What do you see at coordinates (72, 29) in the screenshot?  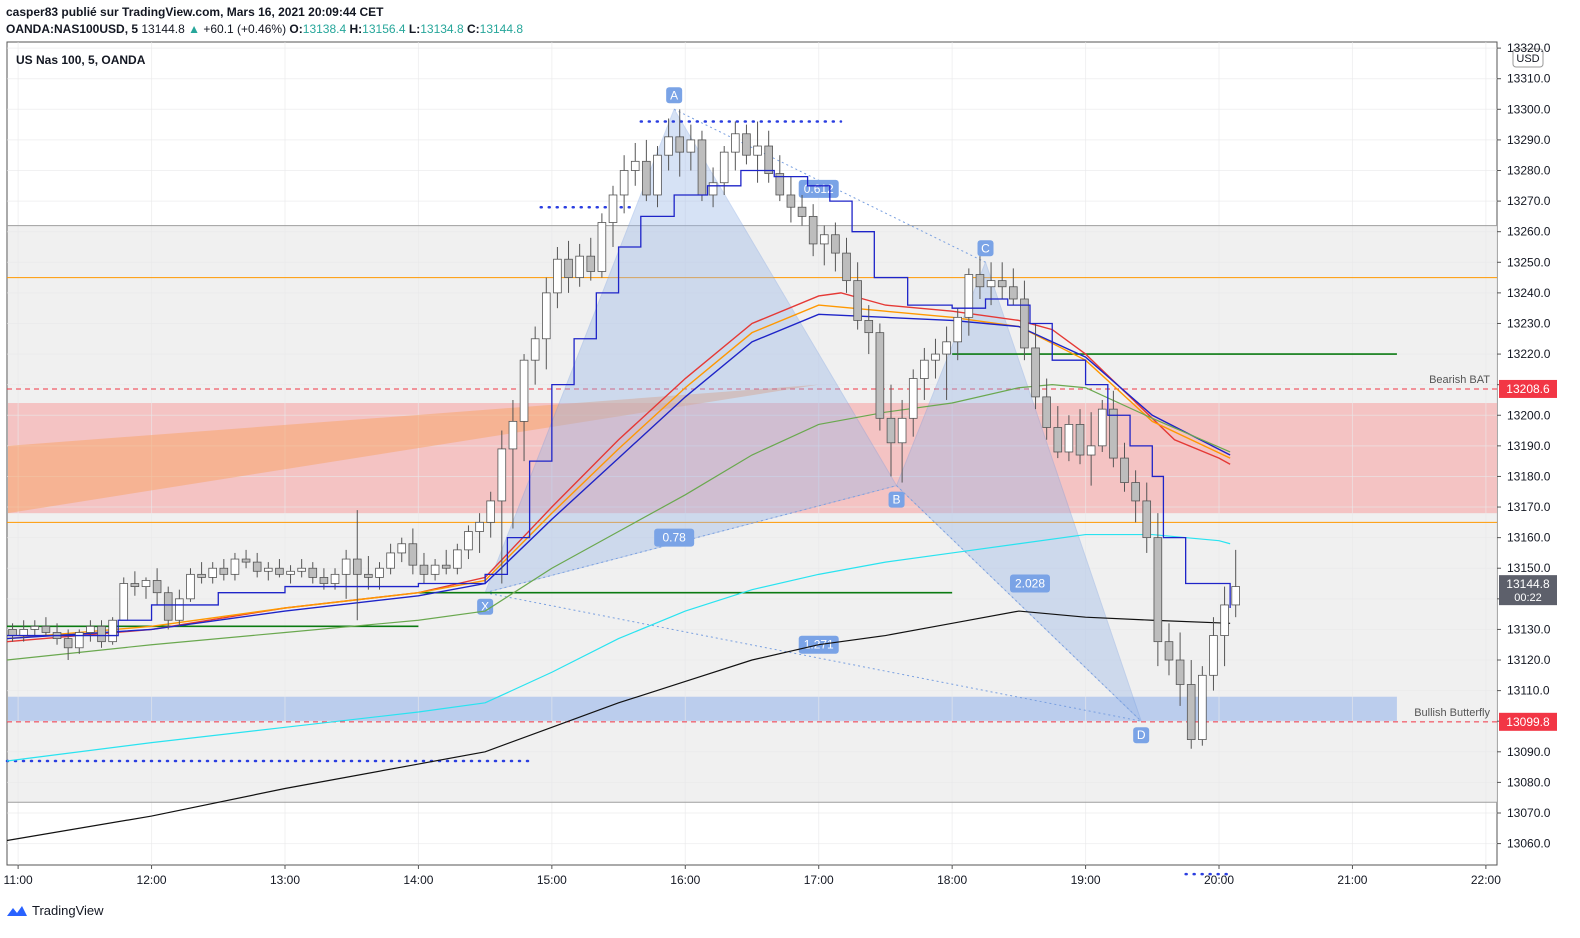 I see `symbol-name: OANDA:NAS100USD, 5` at bounding box center [72, 29].